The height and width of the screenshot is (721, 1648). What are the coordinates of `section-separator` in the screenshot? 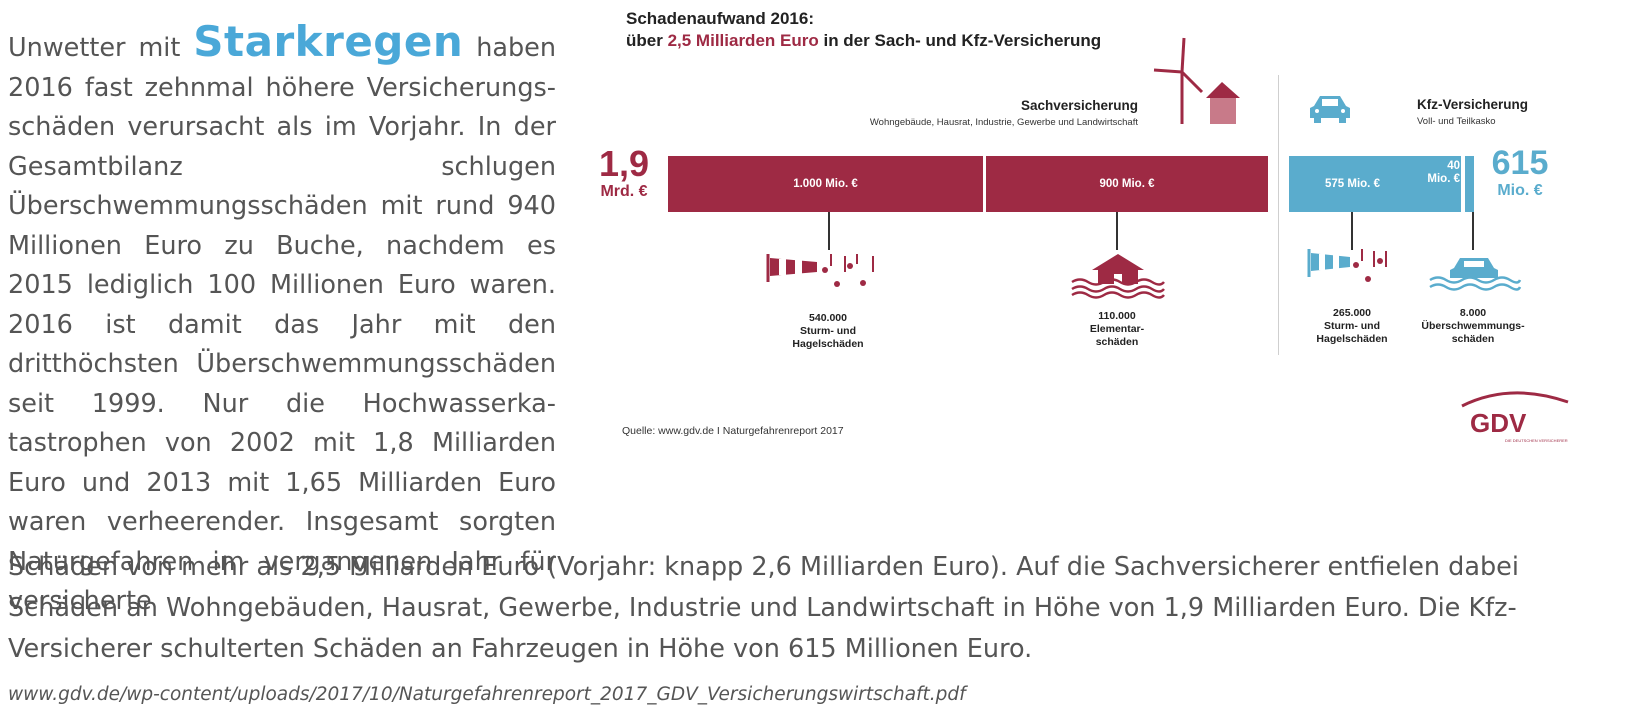 It's located at (1278, 215).